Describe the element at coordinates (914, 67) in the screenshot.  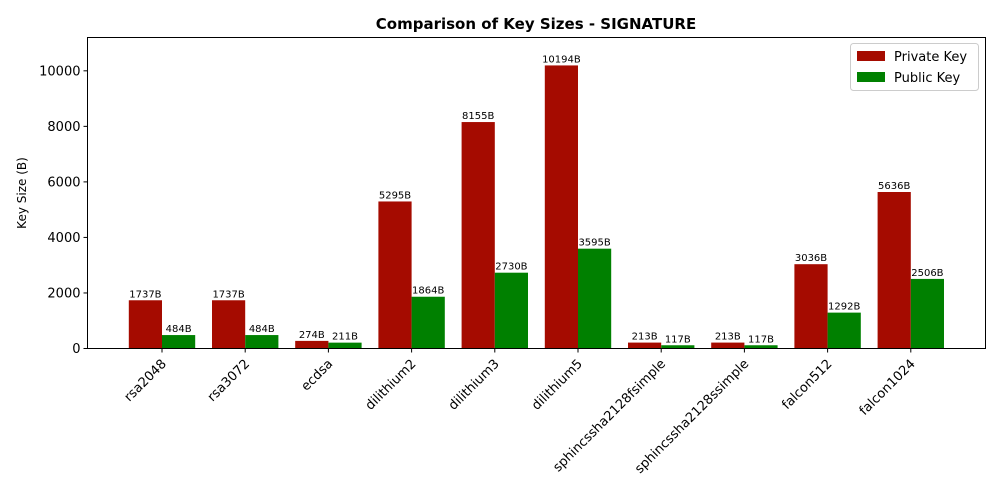
I see `legend: Private Key Public Key` at that location.